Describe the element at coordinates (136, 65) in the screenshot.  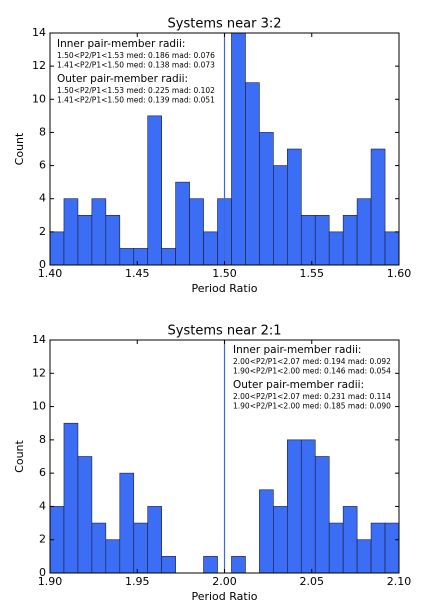
I see `annotation-line: 1.41<P2/P1<1.50 med: 0.138 mad: 0.073` at that location.